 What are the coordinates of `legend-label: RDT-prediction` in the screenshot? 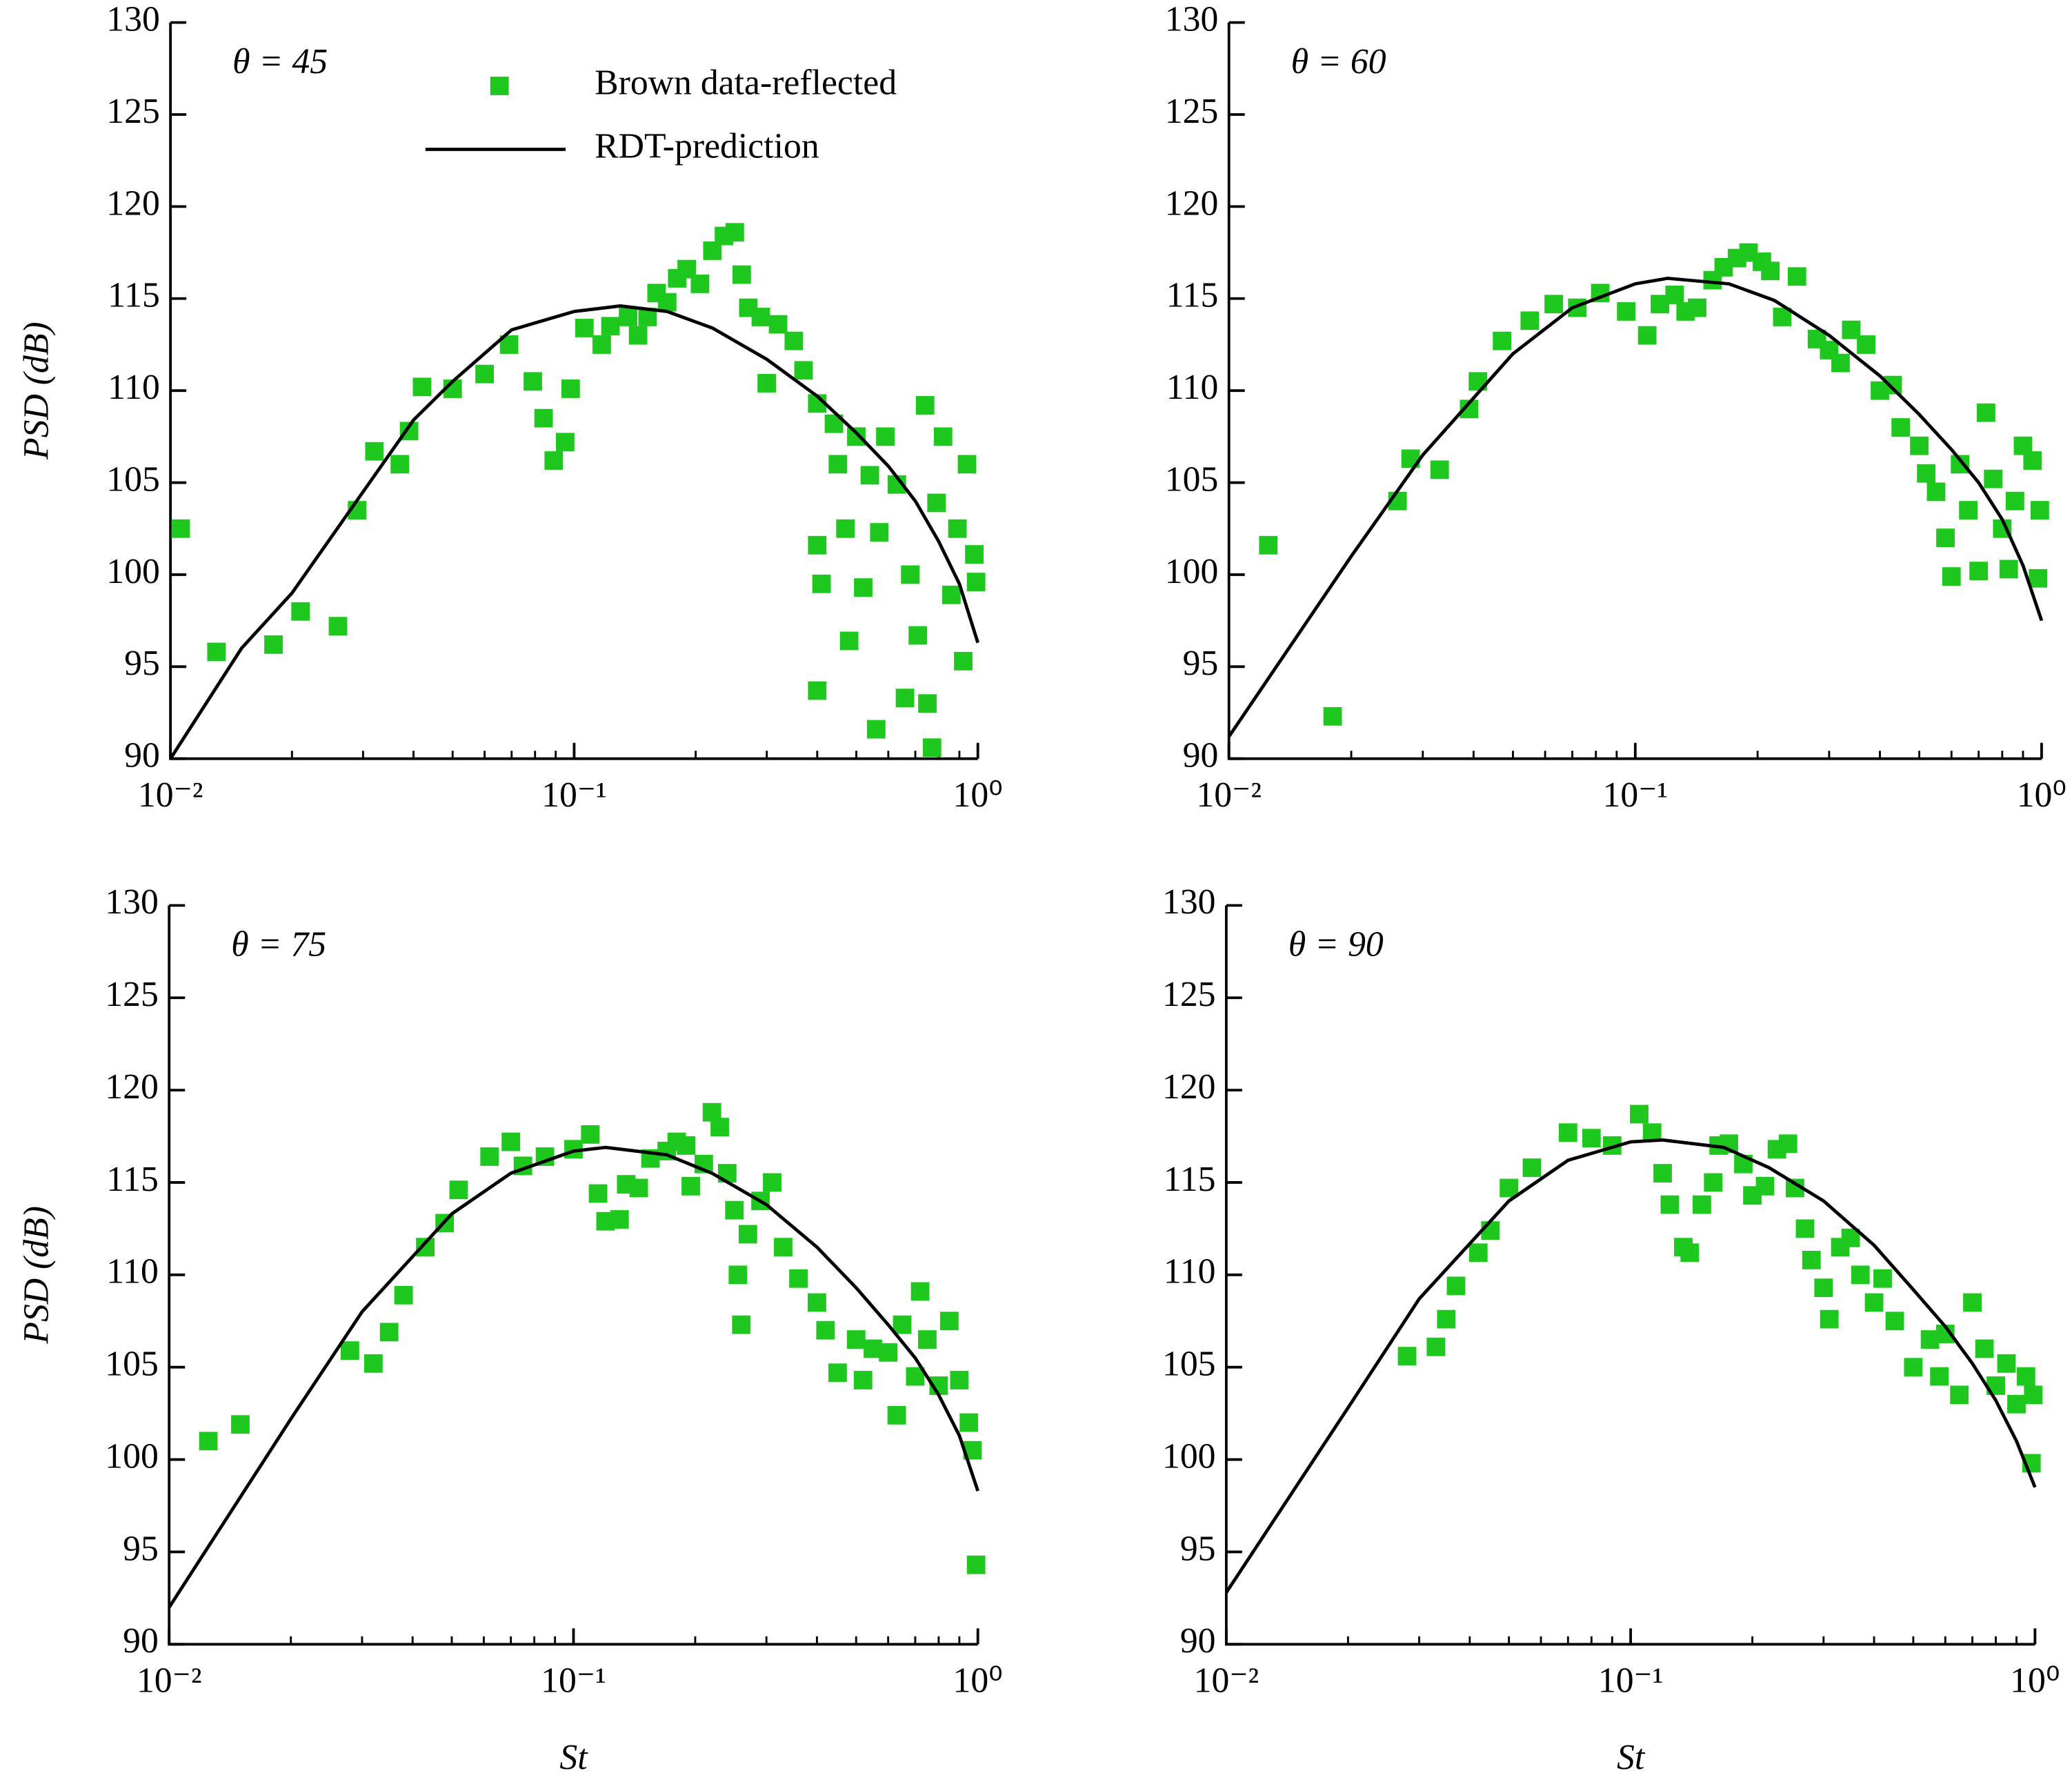 It's located at (707, 146).